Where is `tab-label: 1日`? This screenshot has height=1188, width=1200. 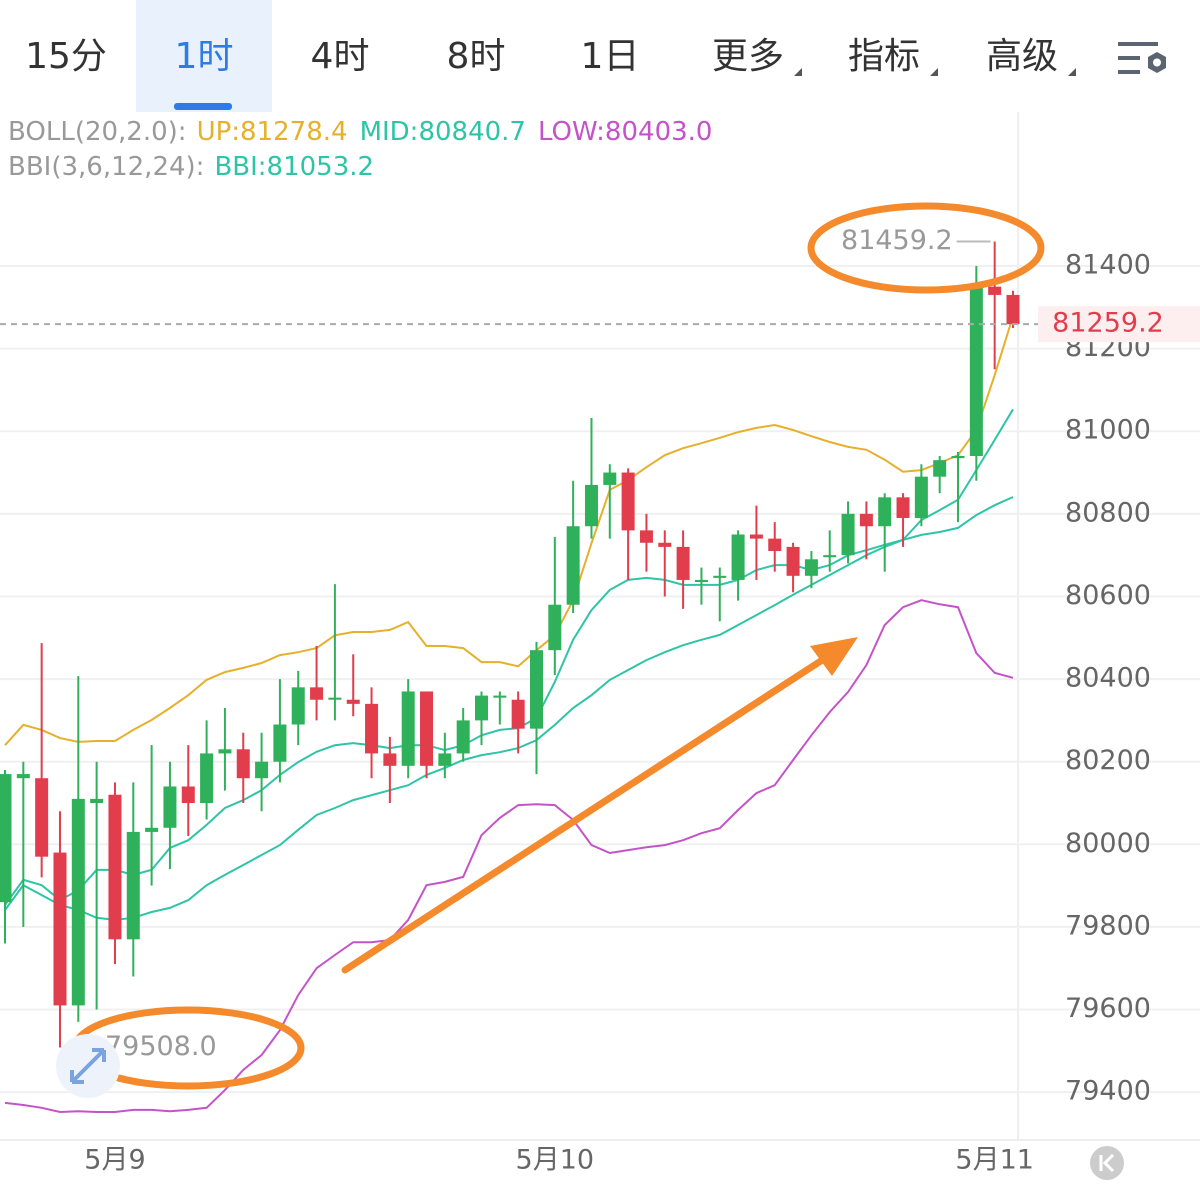
tab-label: 1日 is located at coordinates (610, 56).